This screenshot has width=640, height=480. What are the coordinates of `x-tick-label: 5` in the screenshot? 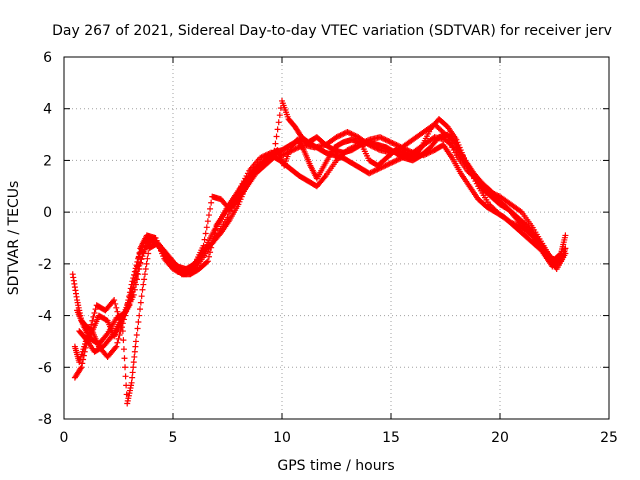 It's located at (173, 438).